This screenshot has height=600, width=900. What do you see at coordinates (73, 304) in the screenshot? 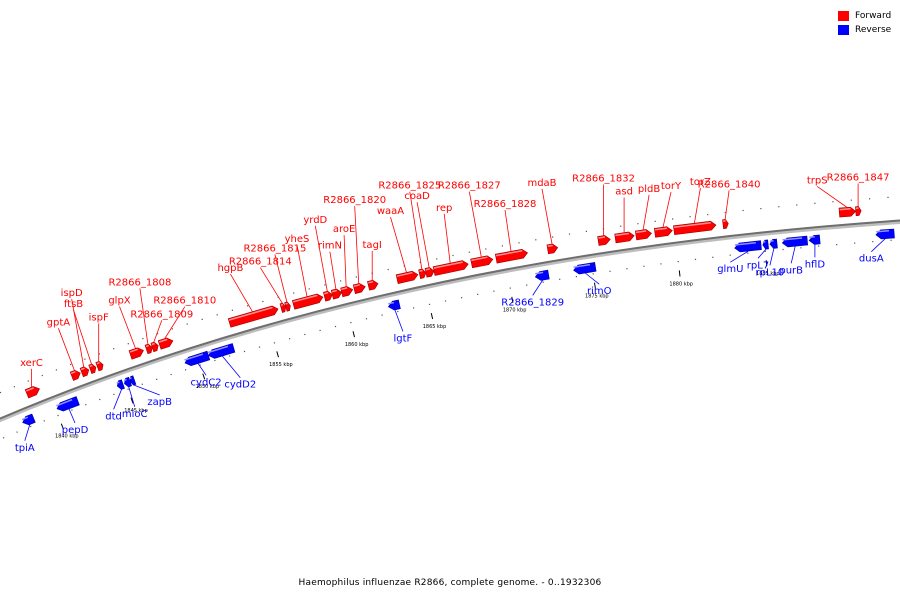
I see `gene-label-ftsB: ftsB` at bounding box center [73, 304].